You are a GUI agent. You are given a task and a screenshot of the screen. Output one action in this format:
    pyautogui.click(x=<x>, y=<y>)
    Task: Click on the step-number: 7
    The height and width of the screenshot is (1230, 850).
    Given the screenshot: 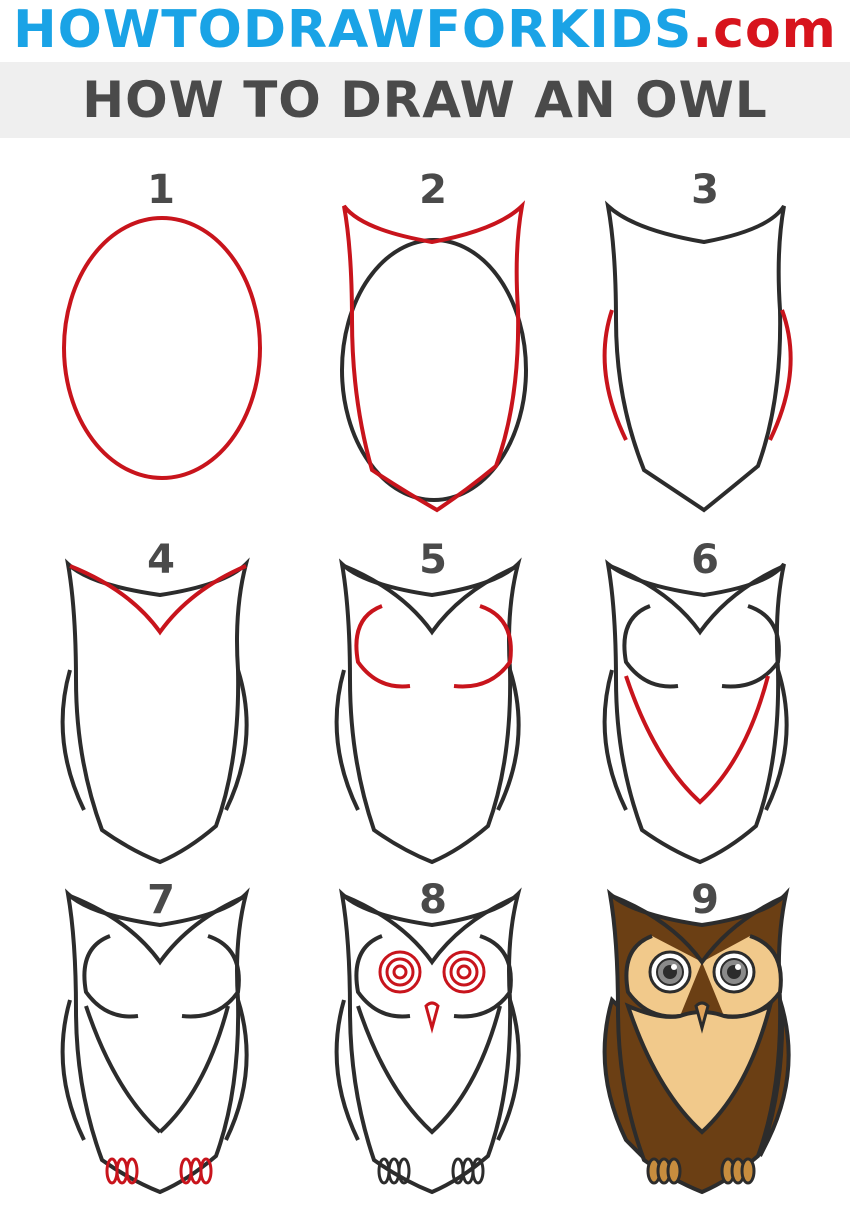 What is the action you would take?
    pyautogui.click(x=161, y=900)
    